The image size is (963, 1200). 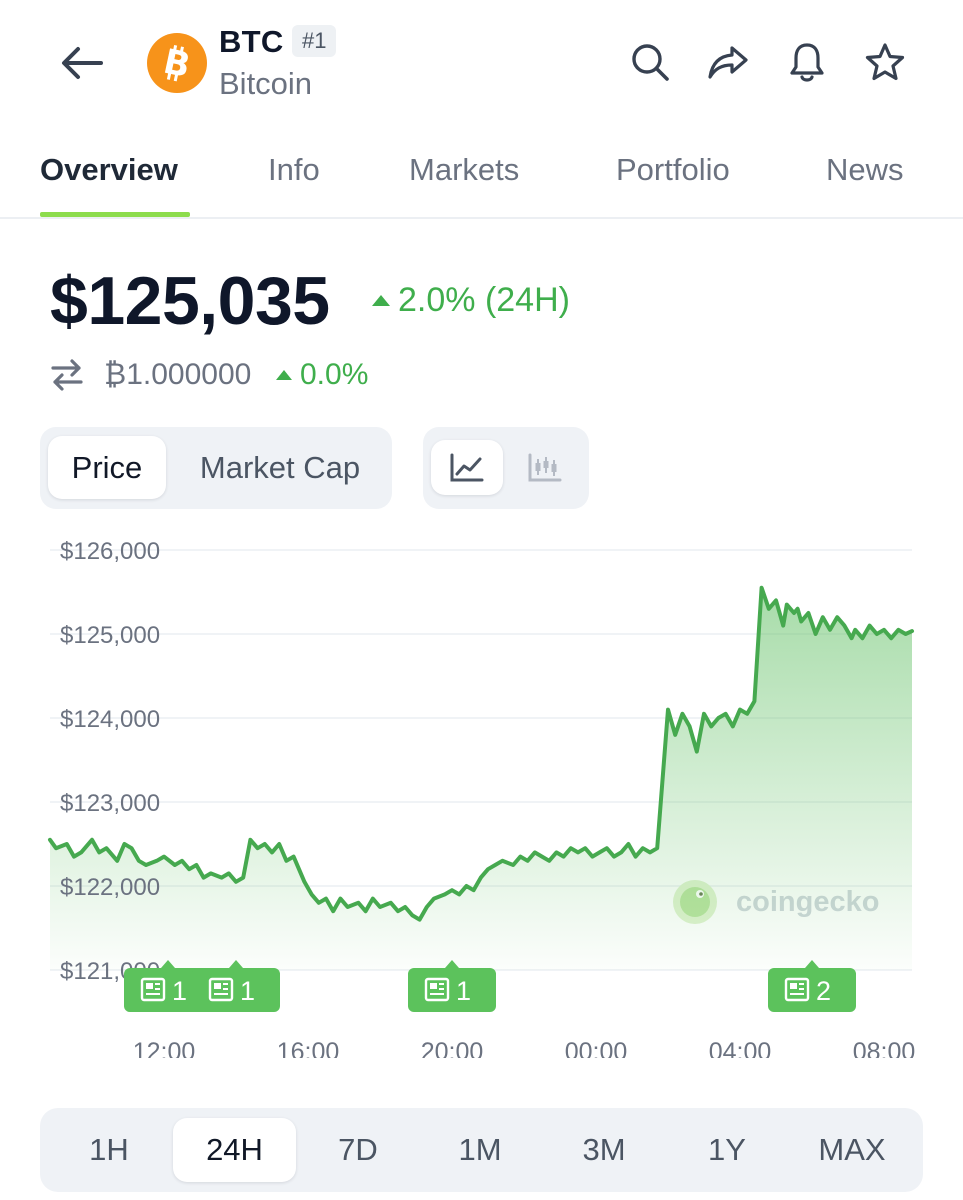 I want to click on x-tick-label: 00:00, so click(x=596, y=1048).